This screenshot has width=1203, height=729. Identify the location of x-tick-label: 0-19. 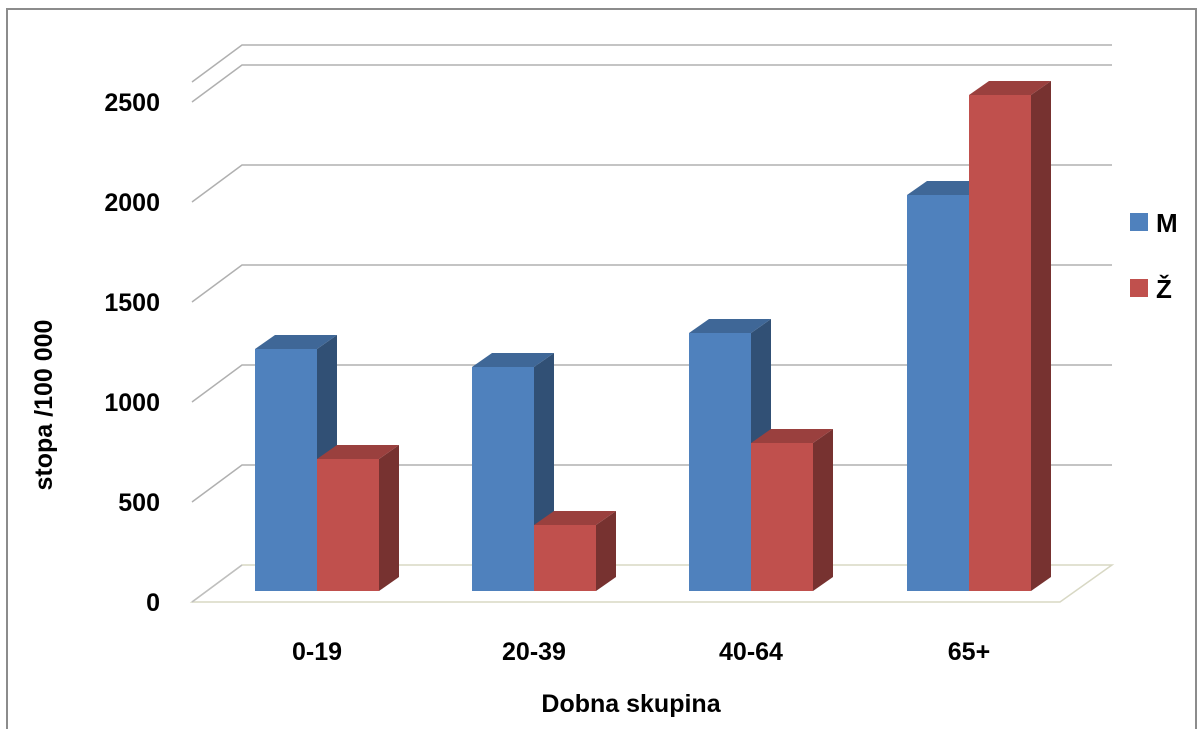
(317, 652).